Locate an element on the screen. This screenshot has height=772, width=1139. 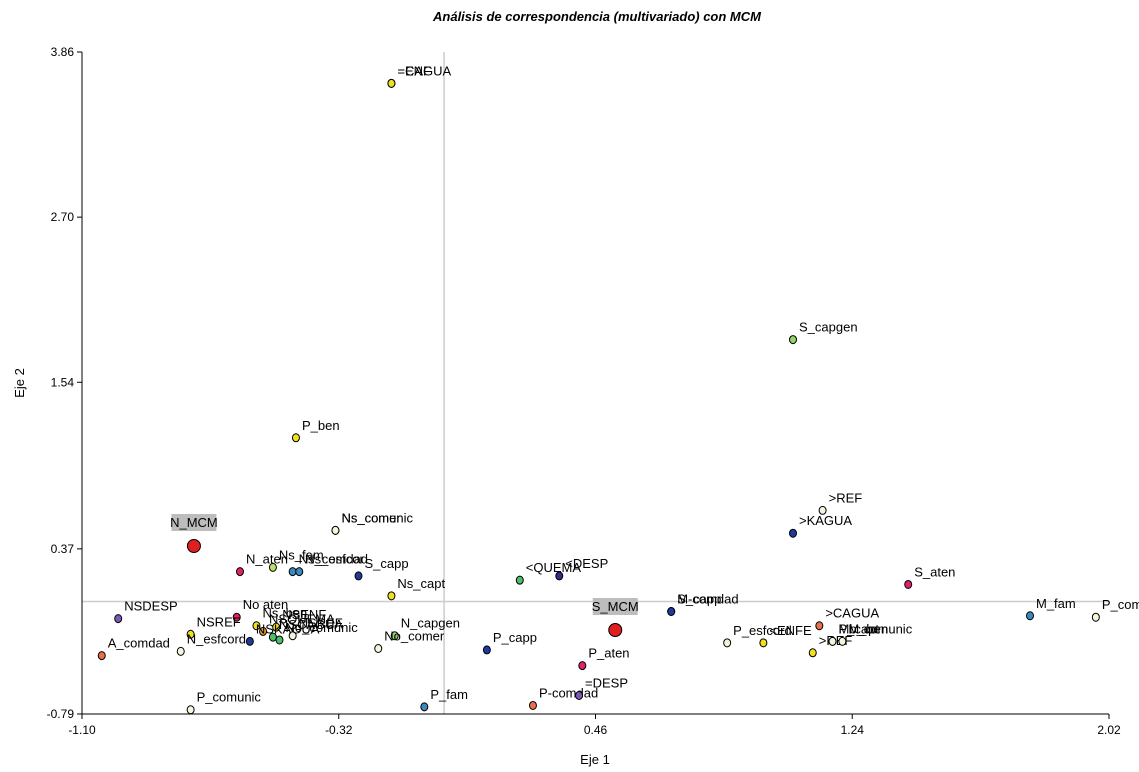
data-point: N_esfcord is located at coordinates (211, 643).